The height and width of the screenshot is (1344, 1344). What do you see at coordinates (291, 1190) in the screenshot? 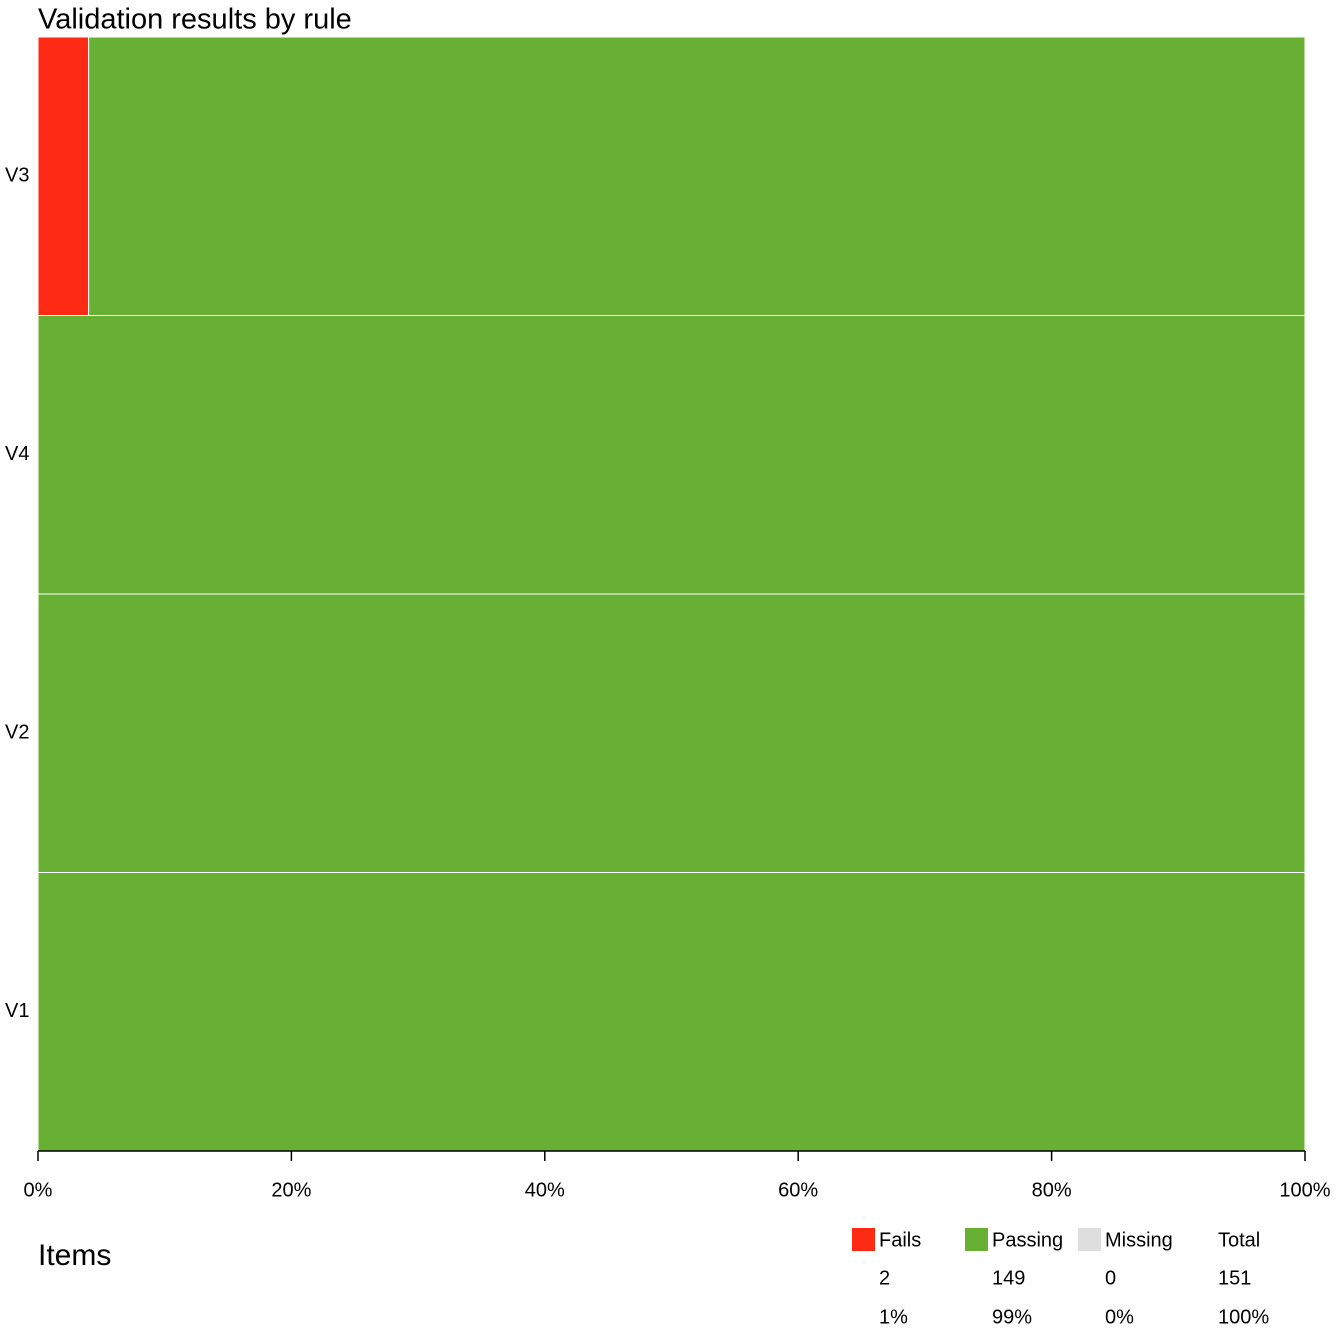
I see `x-tick-label: 20%` at bounding box center [291, 1190].